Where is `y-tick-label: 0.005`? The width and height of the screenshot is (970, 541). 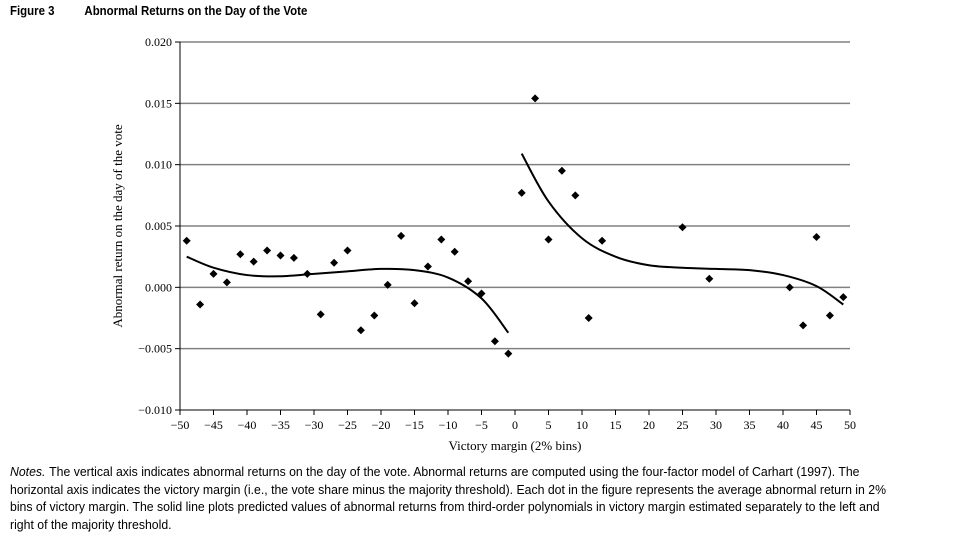
y-tick-label: 0.005 is located at coordinates (158, 226).